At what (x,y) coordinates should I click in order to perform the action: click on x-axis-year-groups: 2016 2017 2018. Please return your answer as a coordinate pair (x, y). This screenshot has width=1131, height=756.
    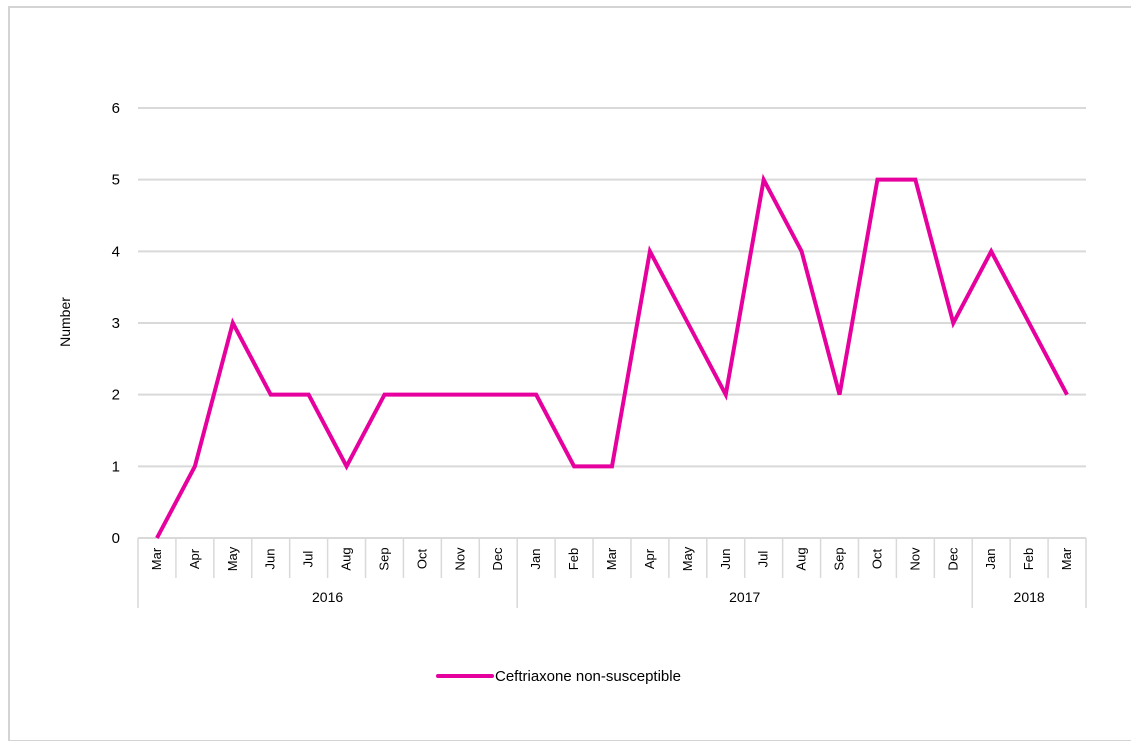
    Looking at the image, I should click on (612, 593).